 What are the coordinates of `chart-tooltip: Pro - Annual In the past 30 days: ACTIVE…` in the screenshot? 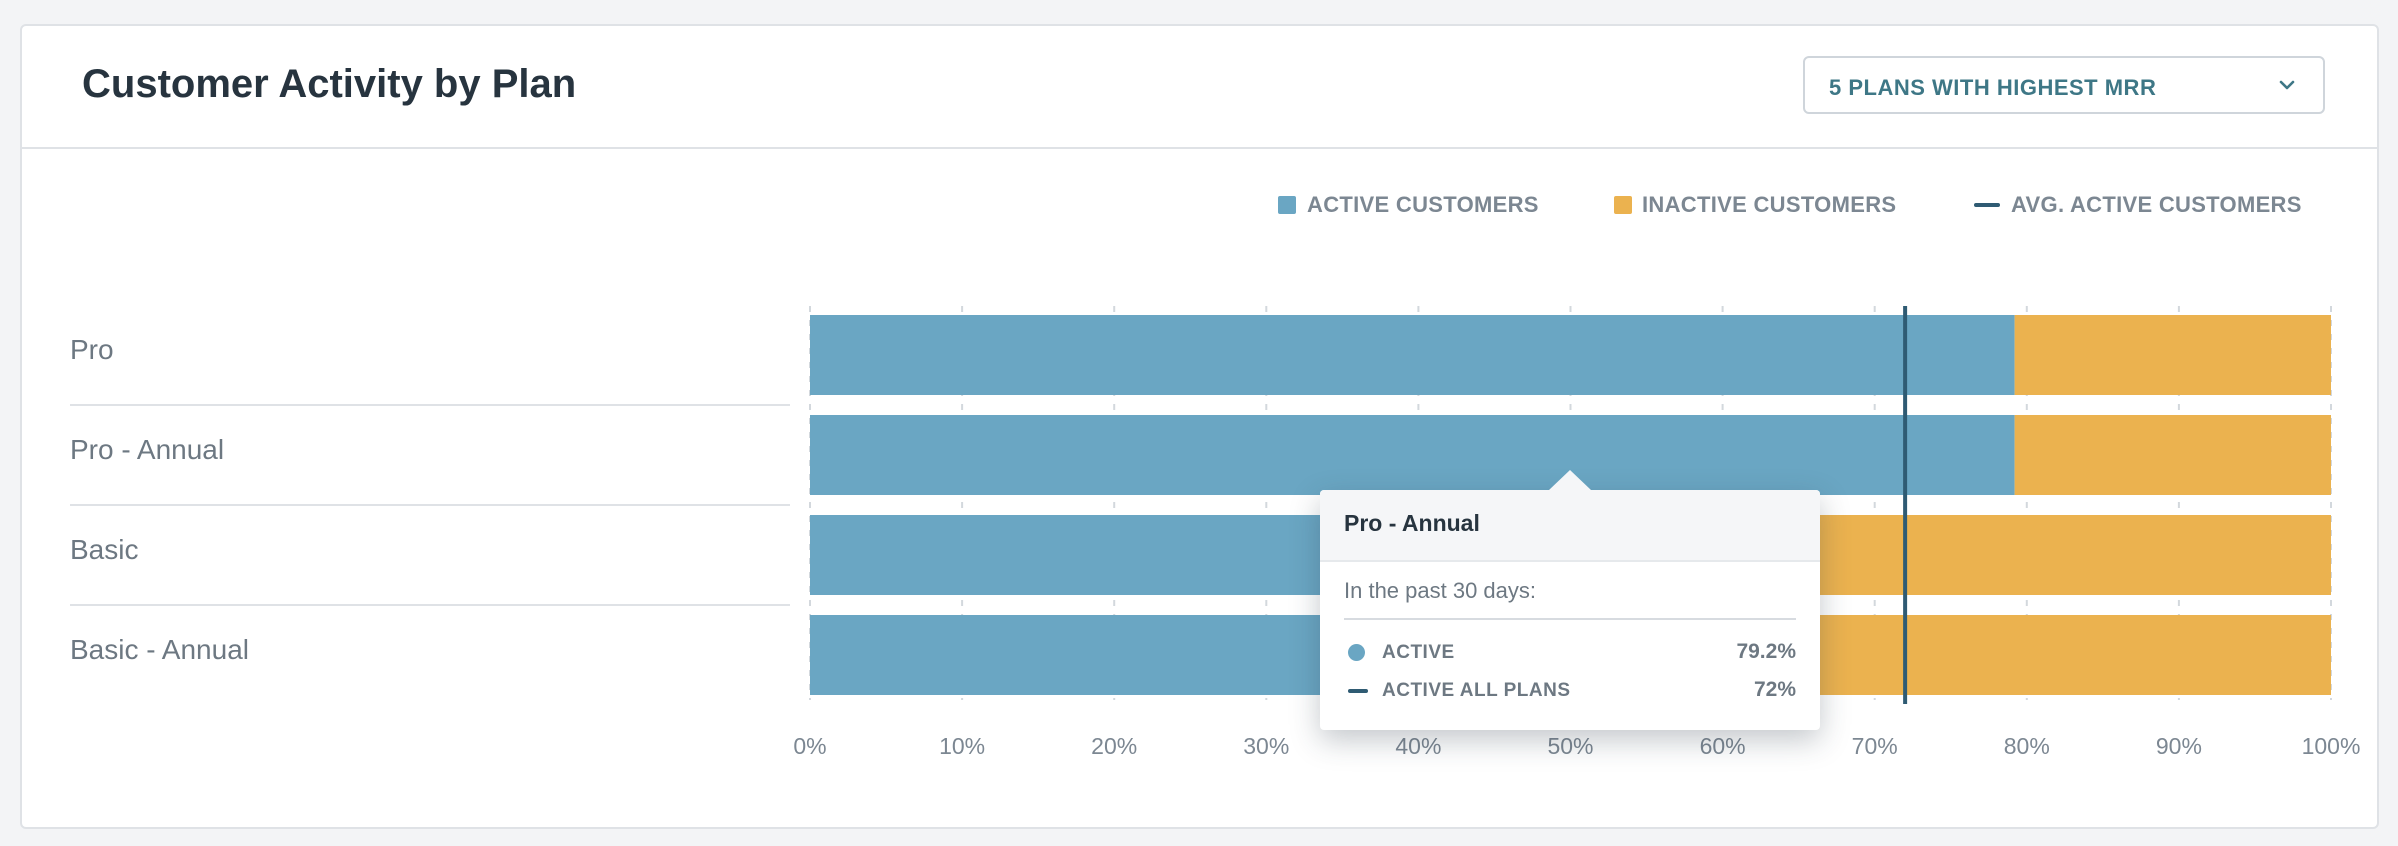 It's located at (1570, 600).